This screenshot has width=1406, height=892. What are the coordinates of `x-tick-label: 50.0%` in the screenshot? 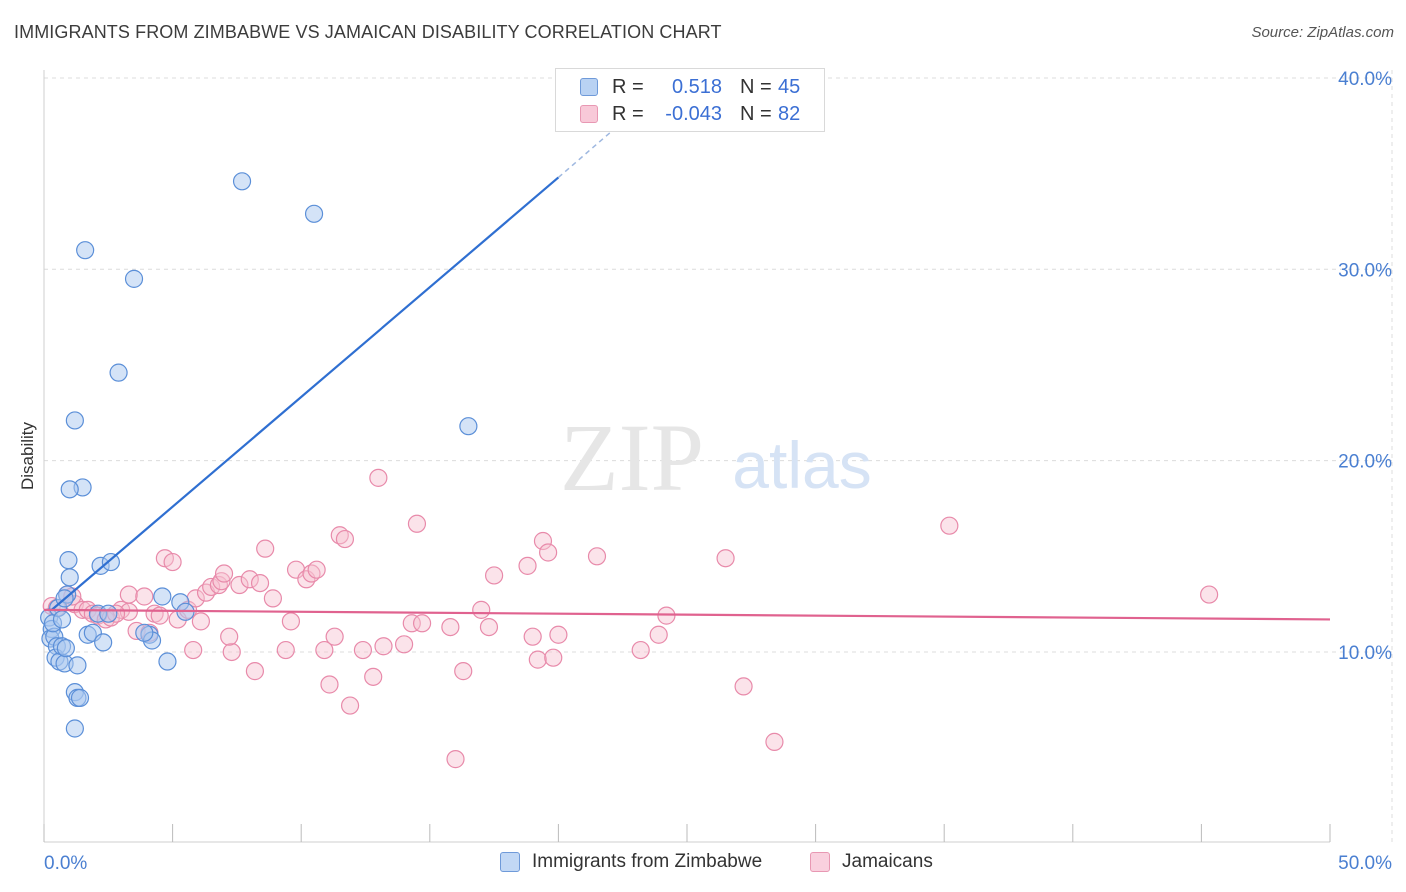 It's located at (1365, 863).